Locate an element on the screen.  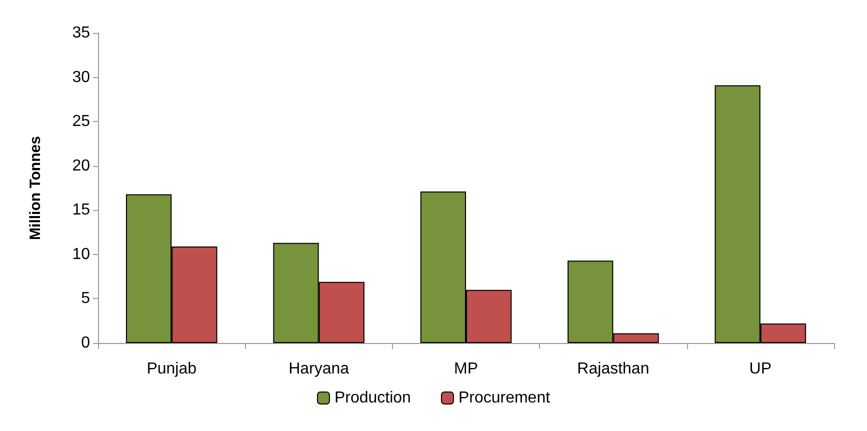
y-tick-label: 30 is located at coordinates (81, 77).